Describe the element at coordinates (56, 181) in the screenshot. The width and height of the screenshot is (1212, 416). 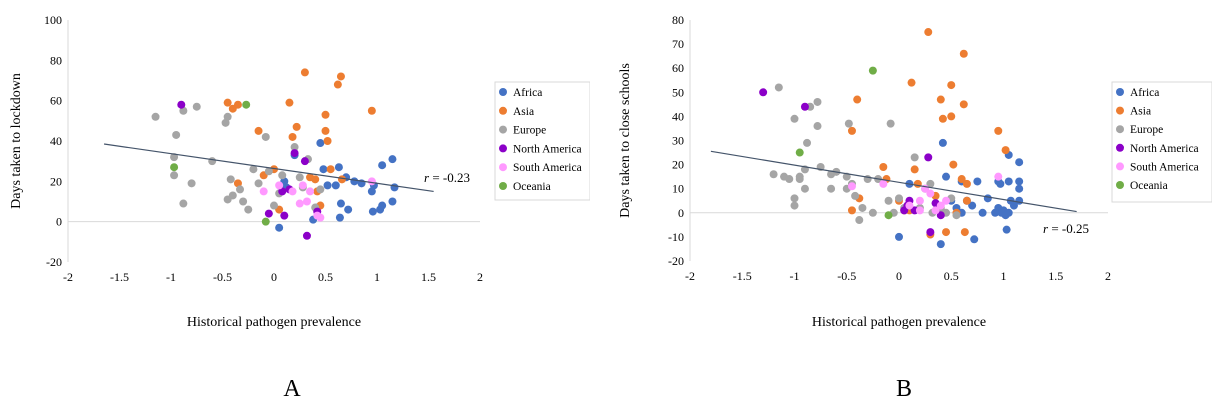
I see `y-tick-label: 20` at that location.